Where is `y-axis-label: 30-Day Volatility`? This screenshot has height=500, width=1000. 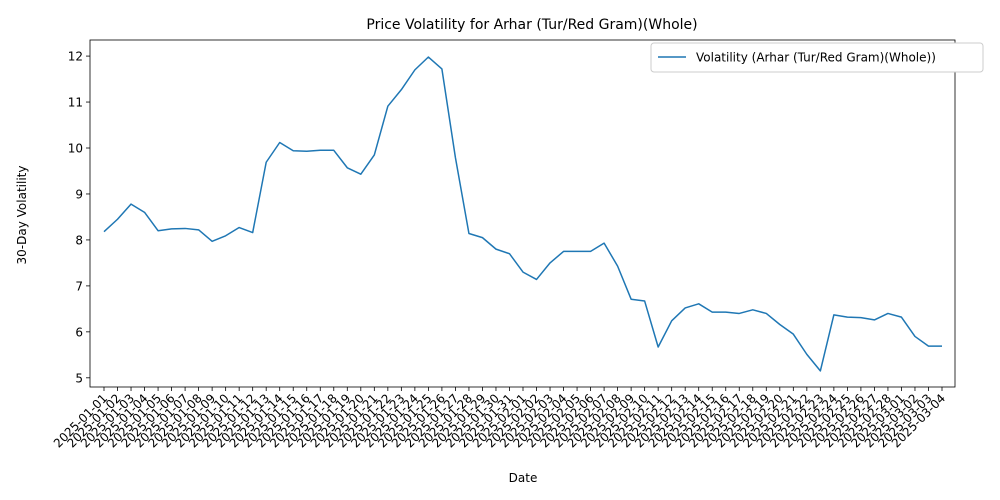
y-axis-label: 30-Day Volatility is located at coordinates (22, 215).